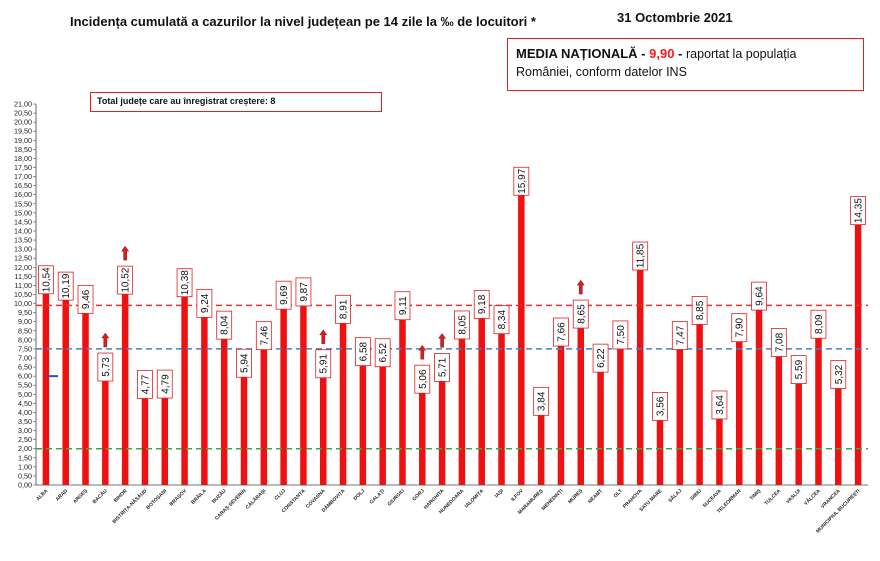  I want to click on value-label: 3,64, so click(719, 405).